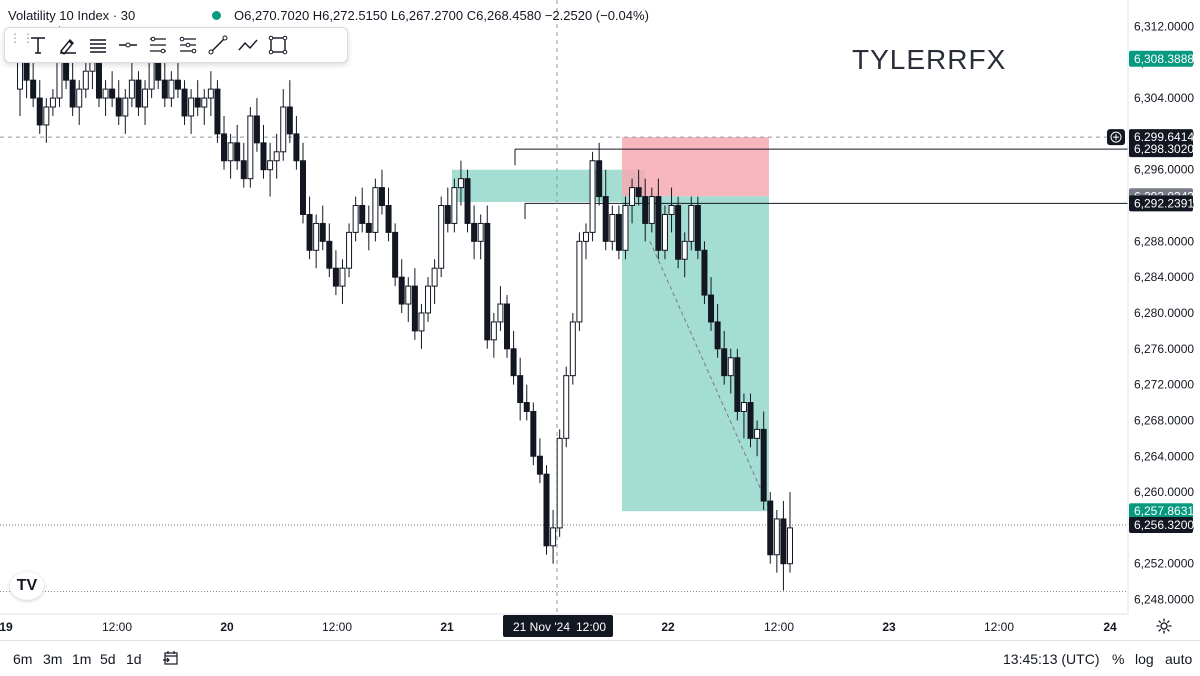  Describe the element at coordinates (158, 45) in the screenshot. I see `channel-tool-button` at that location.